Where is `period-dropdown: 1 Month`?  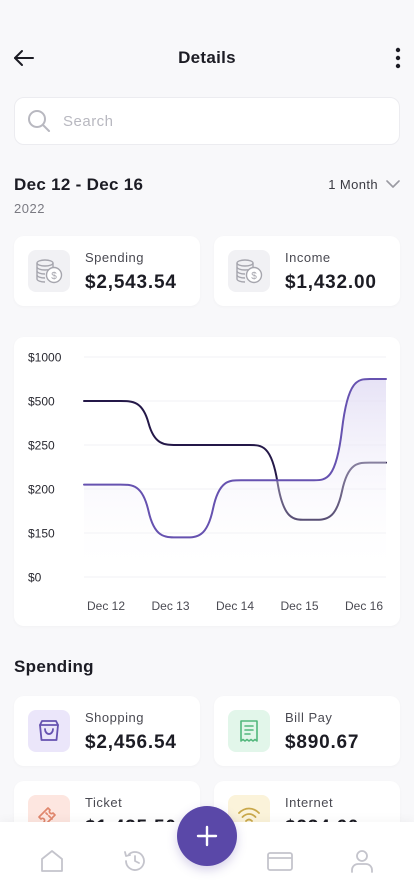
period-dropdown: 1 Month is located at coordinates (364, 184).